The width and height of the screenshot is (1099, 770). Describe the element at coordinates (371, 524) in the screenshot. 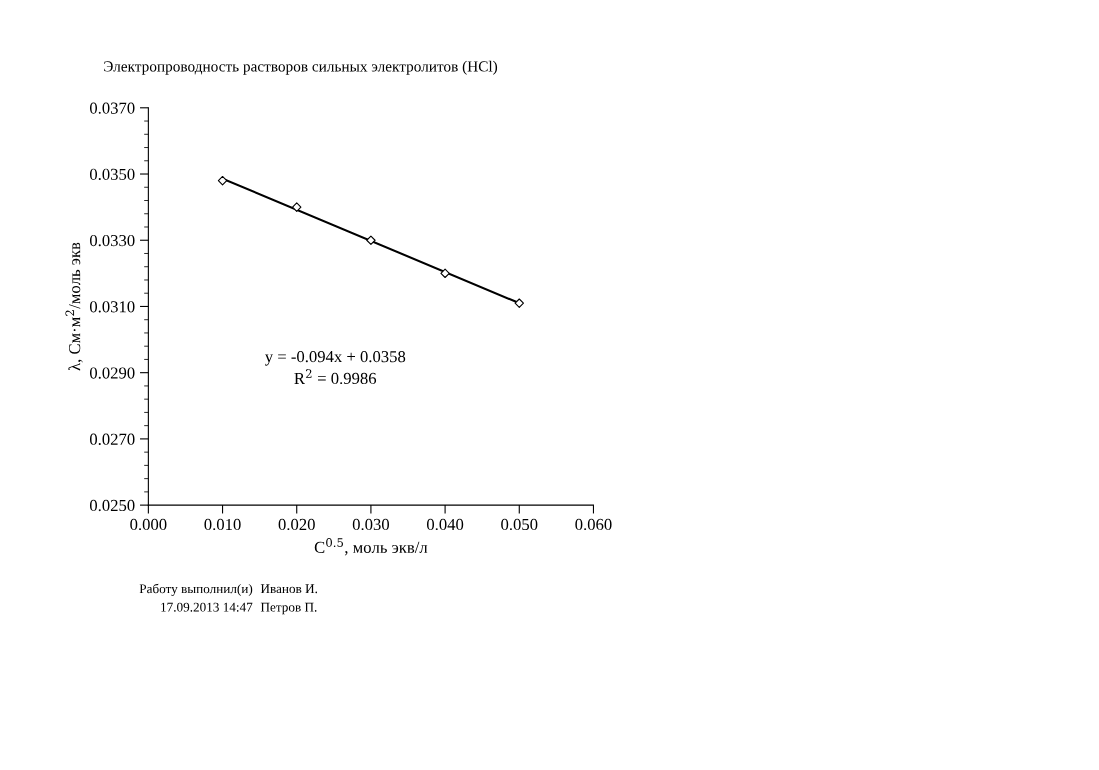

I see `x-tick-label: 0.030` at that location.